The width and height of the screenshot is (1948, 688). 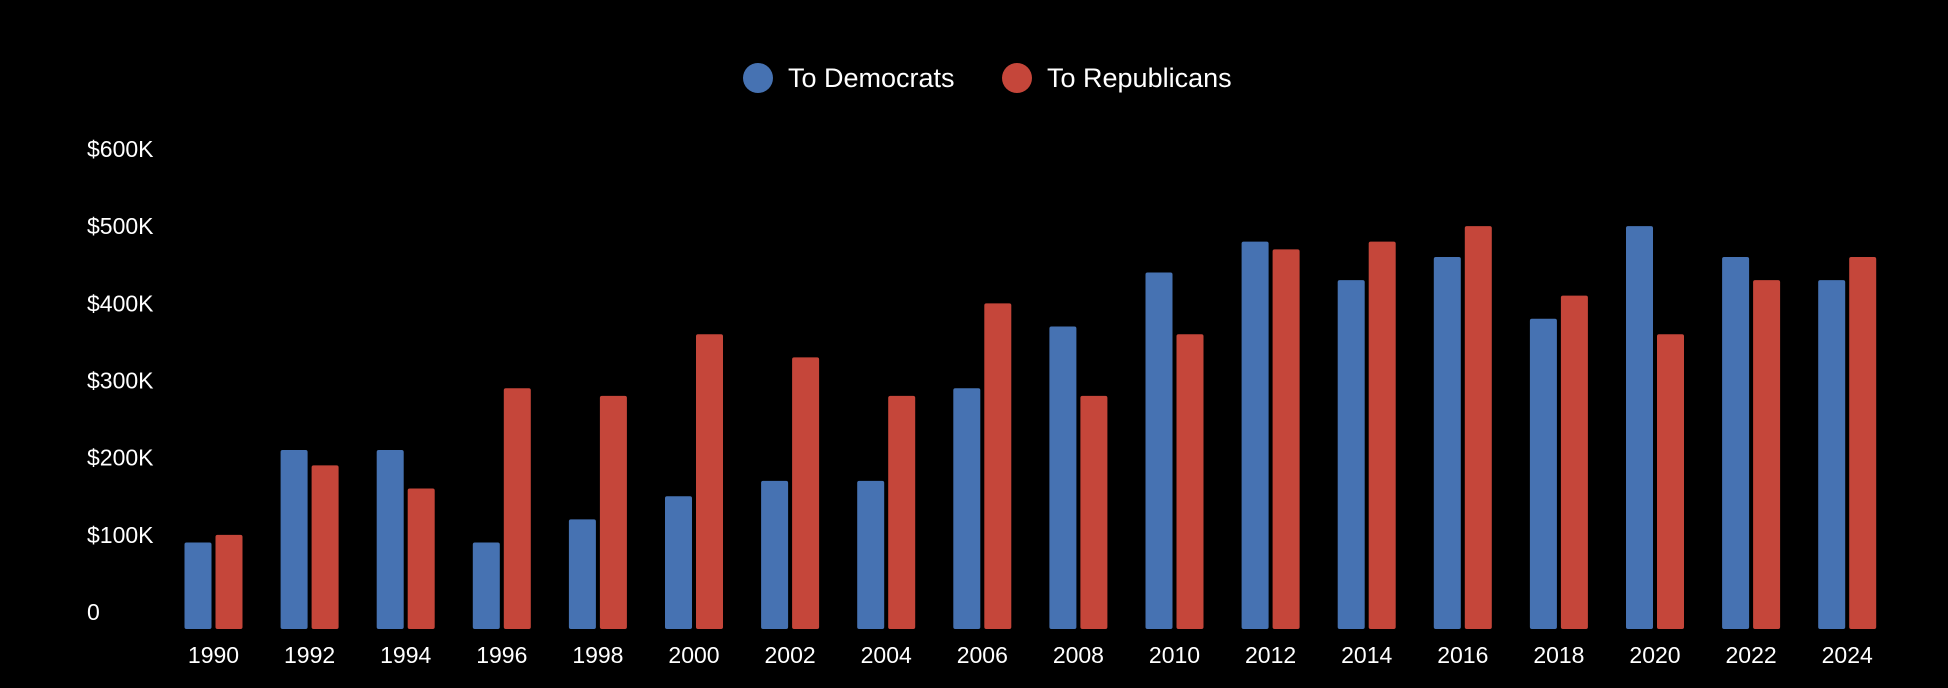 What do you see at coordinates (982, 655) in the screenshot?
I see `x-tick-label: 2006` at bounding box center [982, 655].